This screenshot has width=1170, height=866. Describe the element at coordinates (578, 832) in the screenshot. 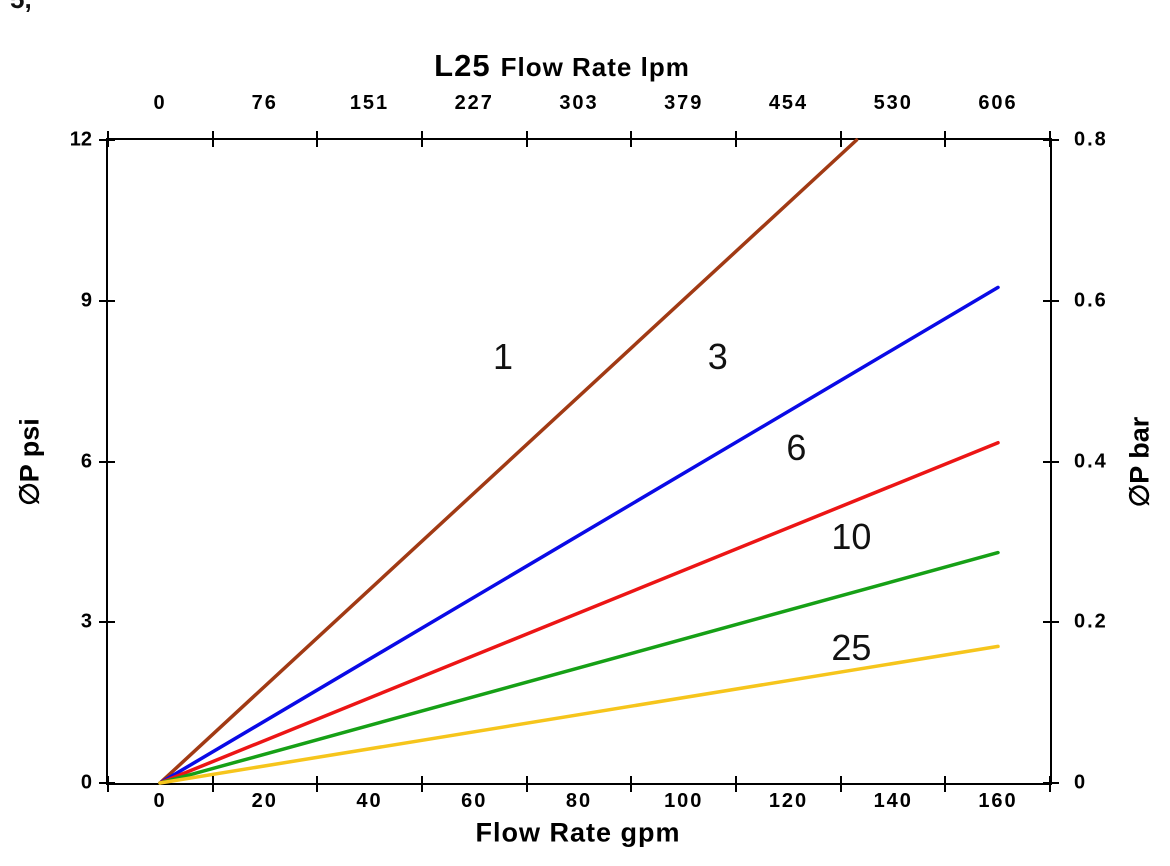

I see `x-axis-title-gpm: Flow Rate gpm` at that location.